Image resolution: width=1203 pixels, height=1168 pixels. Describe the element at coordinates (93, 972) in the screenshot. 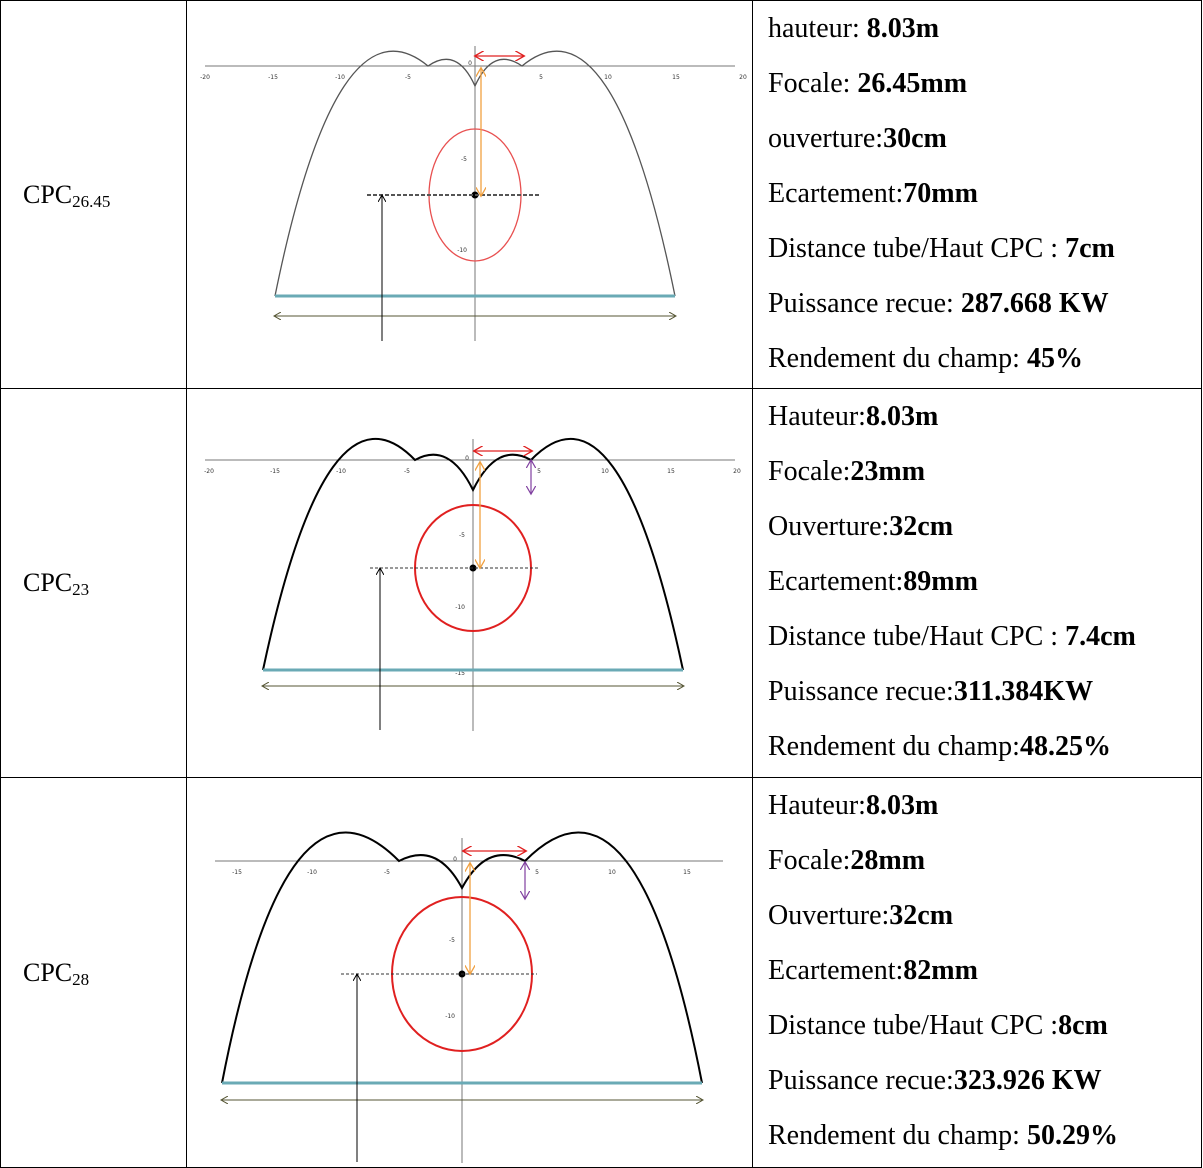

I see `cpc-label-cell: CPC28` at that location.